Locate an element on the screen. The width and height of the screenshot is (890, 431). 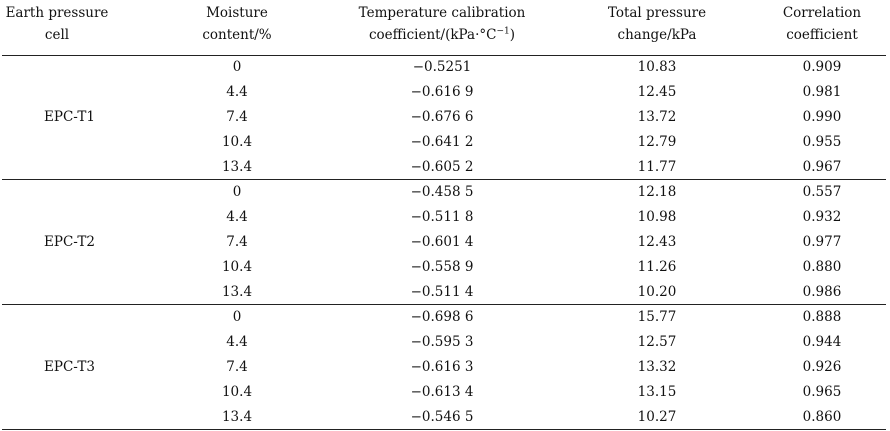
group-label-cell: EPC-T1 is located at coordinates (69, 117).